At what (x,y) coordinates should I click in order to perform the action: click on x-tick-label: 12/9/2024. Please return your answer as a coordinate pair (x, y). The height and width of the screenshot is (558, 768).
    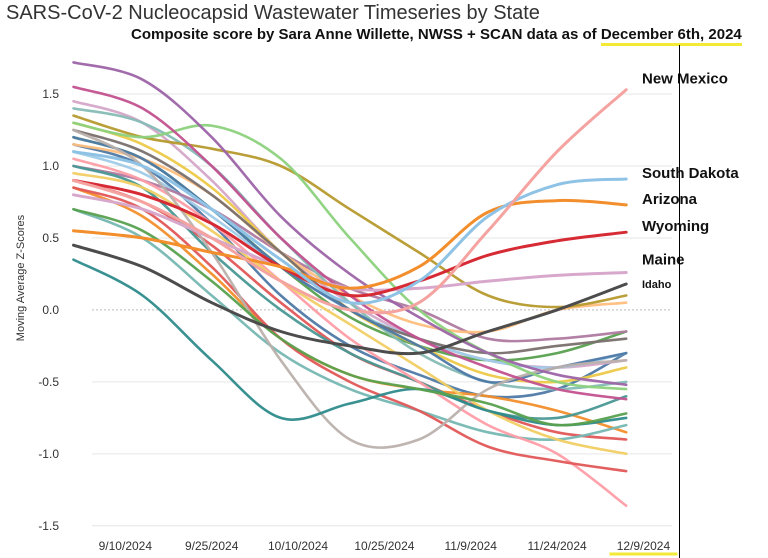
    Looking at the image, I should click on (644, 546).